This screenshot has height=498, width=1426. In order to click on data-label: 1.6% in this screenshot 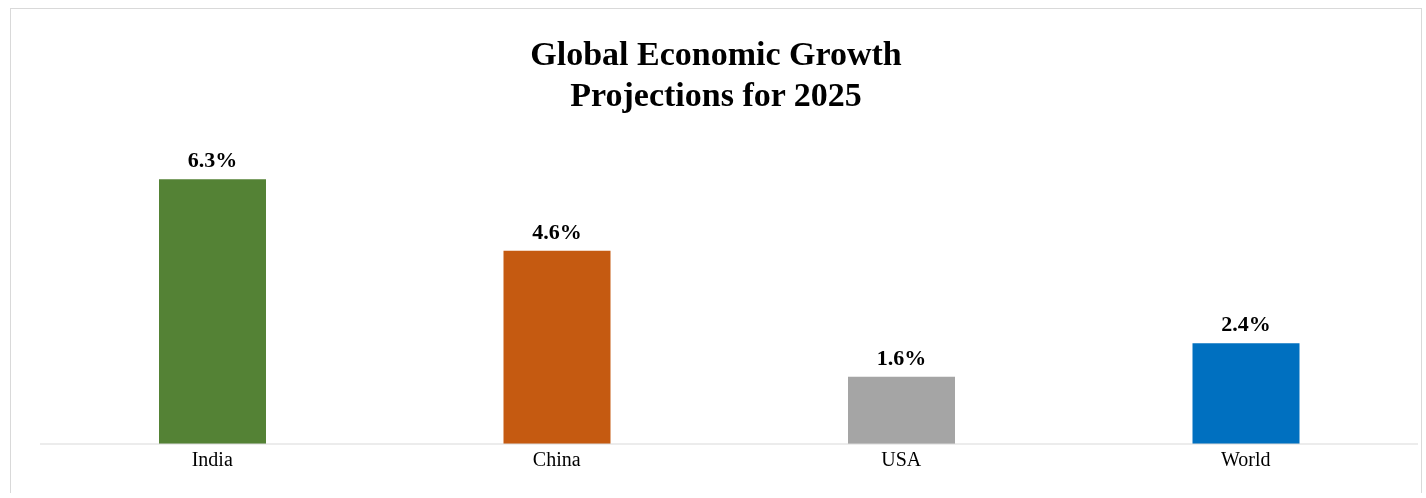, I will do `click(901, 357)`.